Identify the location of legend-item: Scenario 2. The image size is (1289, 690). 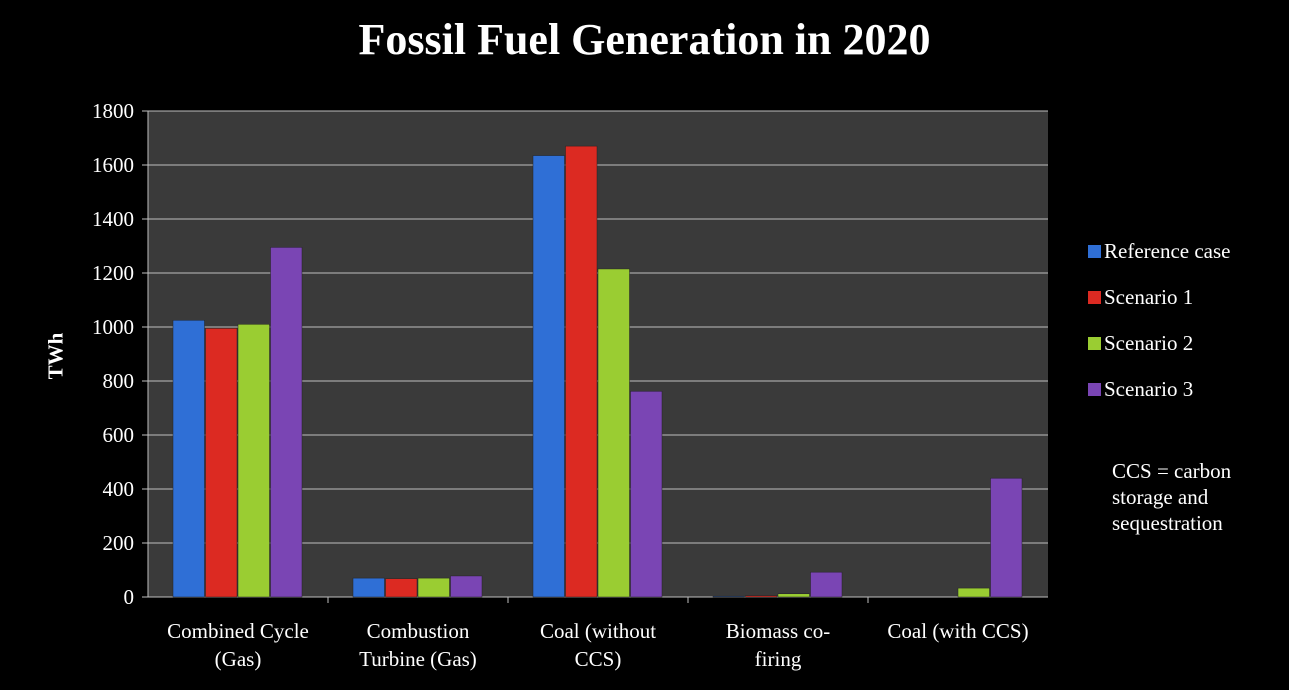
(1159, 343).